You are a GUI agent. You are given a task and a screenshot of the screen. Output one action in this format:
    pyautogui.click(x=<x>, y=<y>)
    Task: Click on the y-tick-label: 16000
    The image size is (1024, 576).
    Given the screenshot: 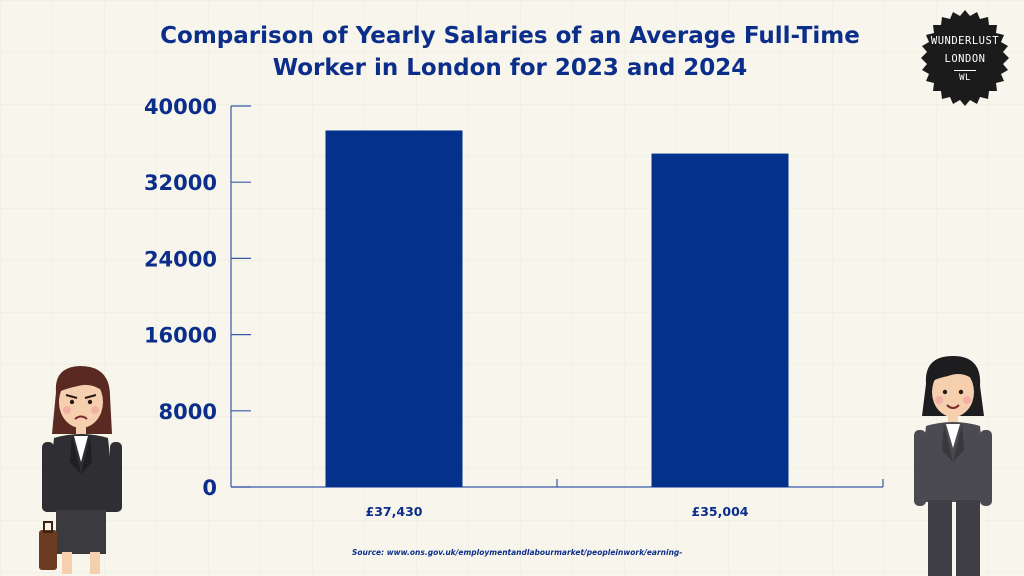 What is the action you would take?
    pyautogui.click(x=180, y=336)
    